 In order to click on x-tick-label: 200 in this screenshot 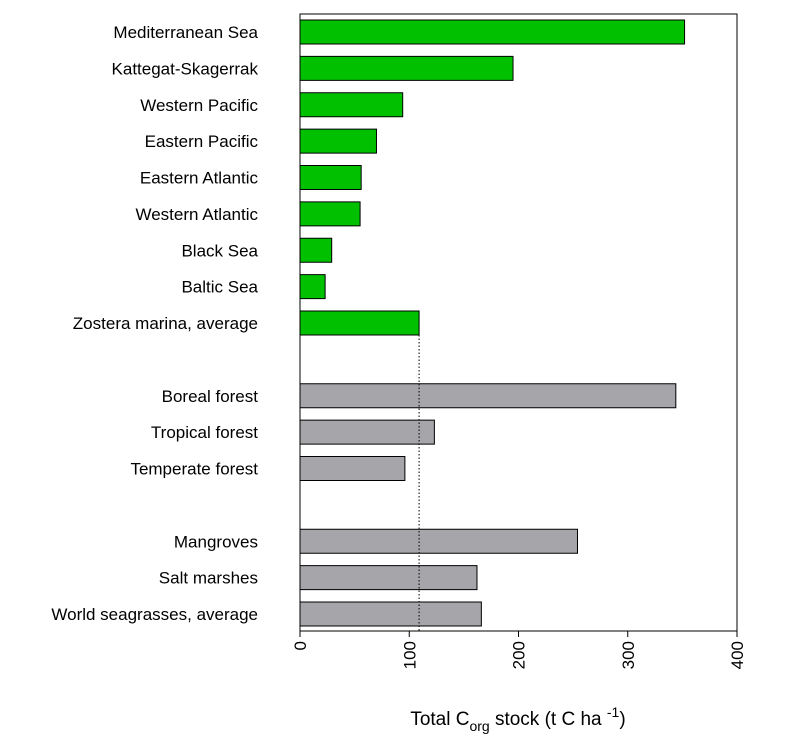, I will do `click(519, 655)`.